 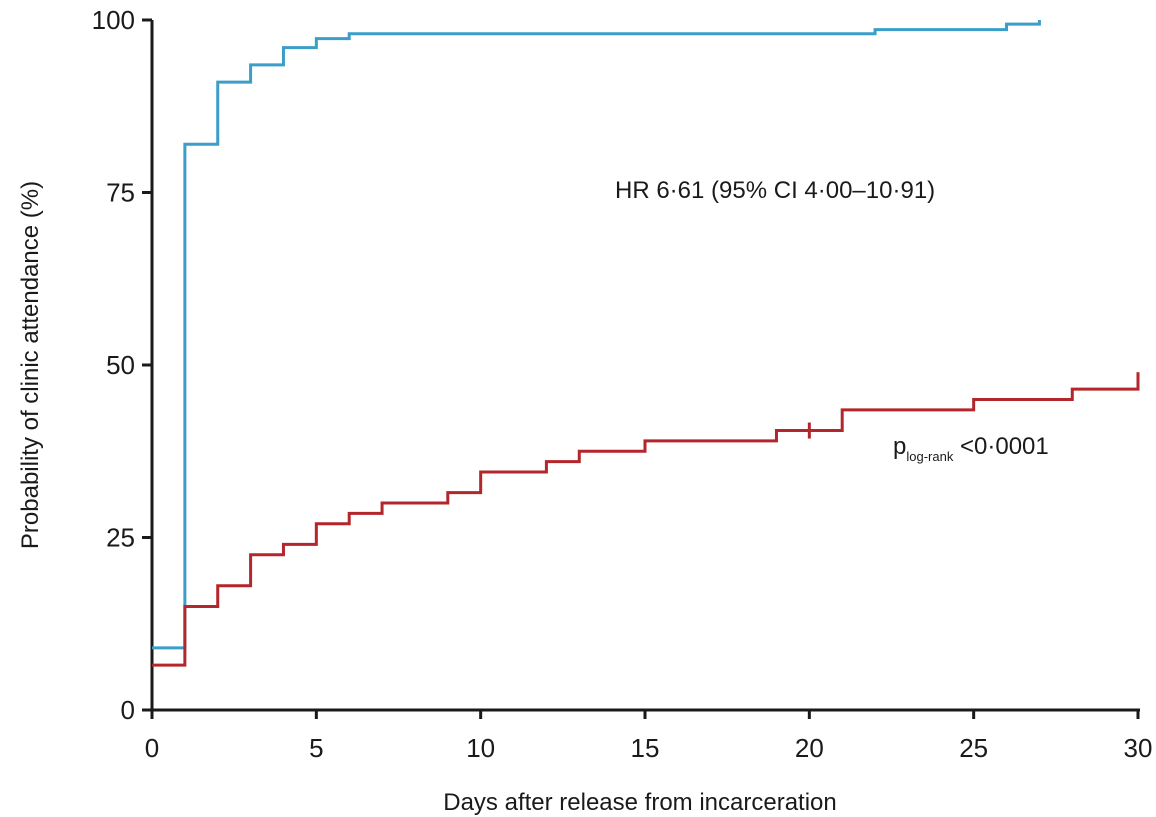 I want to click on x-tick-label: 0, so click(x=152, y=748).